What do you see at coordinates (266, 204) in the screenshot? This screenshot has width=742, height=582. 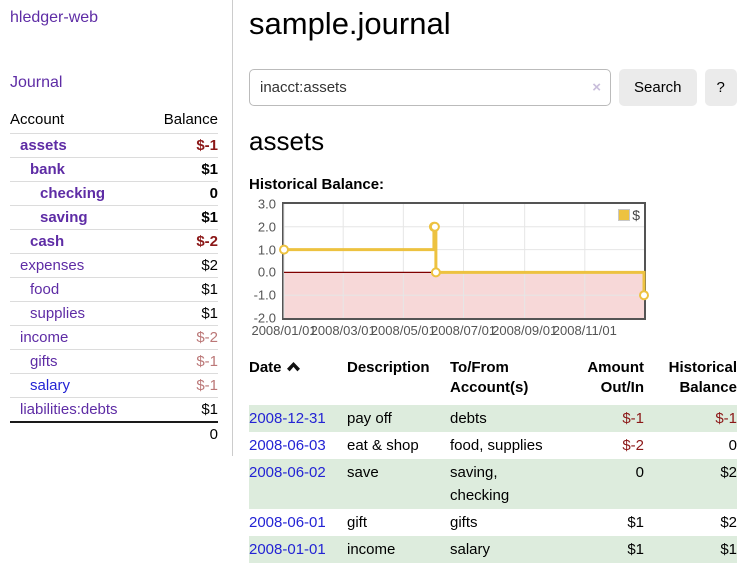 I see `y-tick-label: 3.0` at bounding box center [266, 204].